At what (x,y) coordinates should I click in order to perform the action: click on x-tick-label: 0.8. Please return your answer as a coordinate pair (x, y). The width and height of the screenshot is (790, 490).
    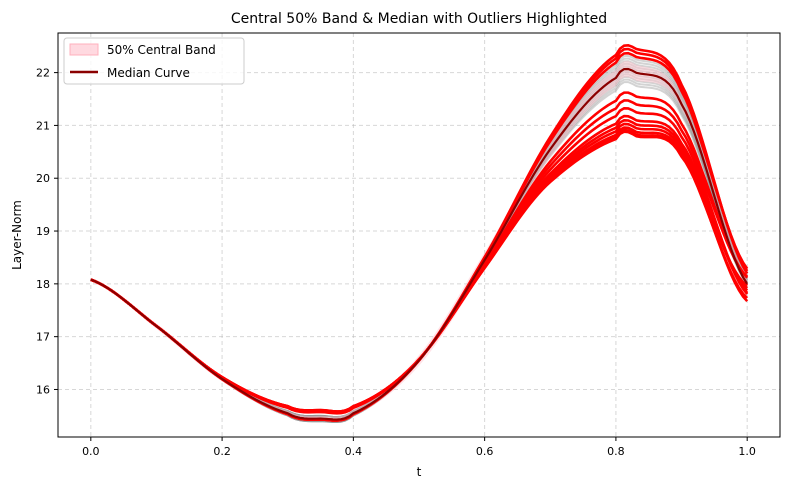
    Looking at the image, I should click on (616, 451).